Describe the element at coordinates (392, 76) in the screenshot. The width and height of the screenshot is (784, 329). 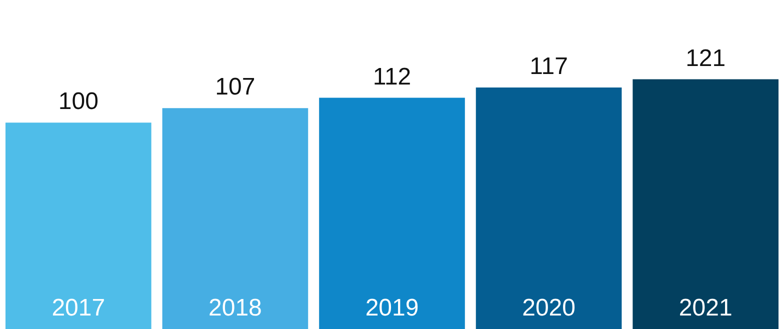
I see `data-label: 112` at that location.